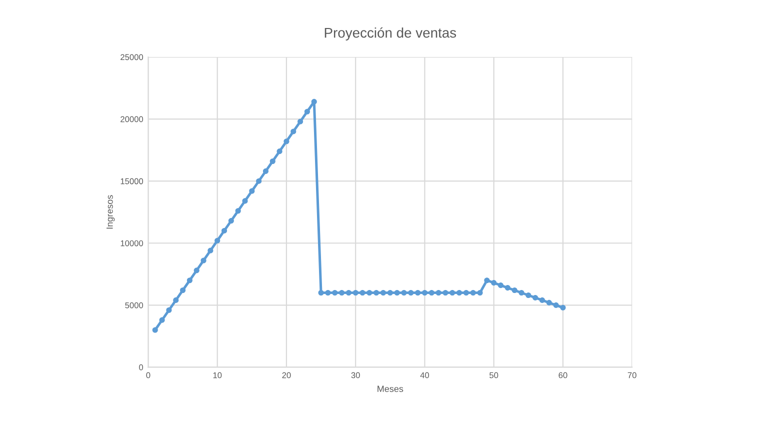  What do you see at coordinates (390, 33) in the screenshot?
I see `chart-title: Proyección de ventas` at bounding box center [390, 33].